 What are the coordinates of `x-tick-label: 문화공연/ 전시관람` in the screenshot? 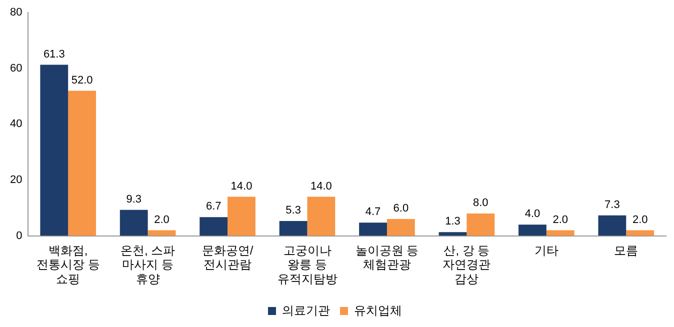 It's located at (228, 257).